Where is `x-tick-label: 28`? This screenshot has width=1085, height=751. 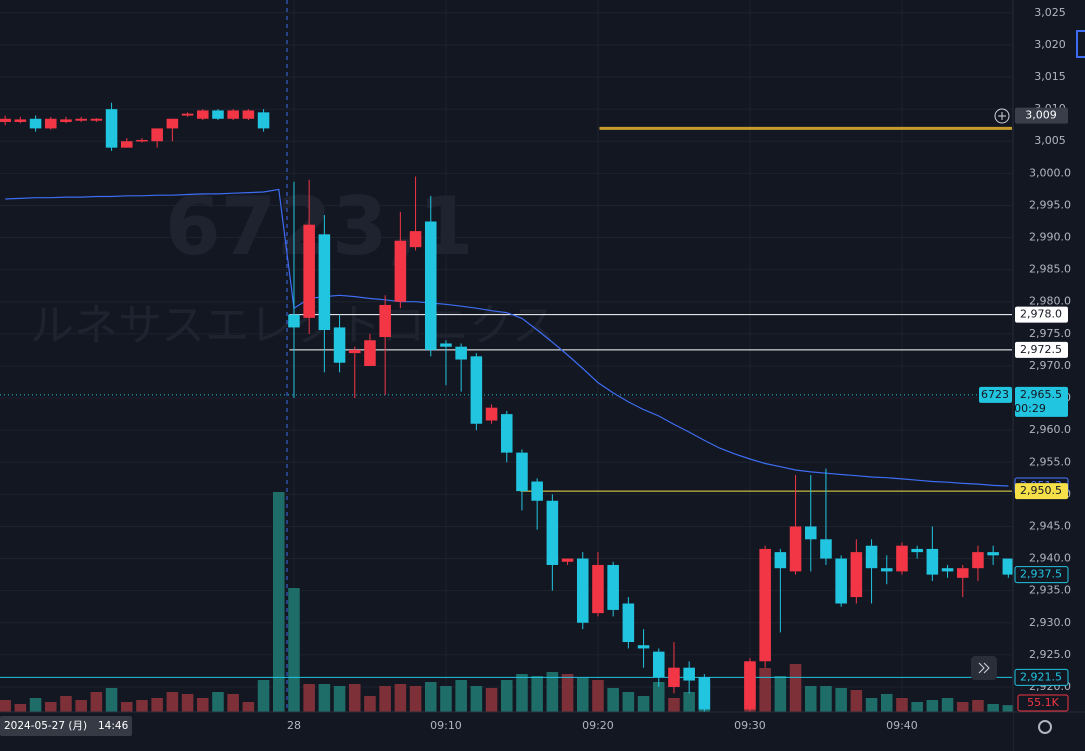
x-tick-label: 28 is located at coordinates (294, 725).